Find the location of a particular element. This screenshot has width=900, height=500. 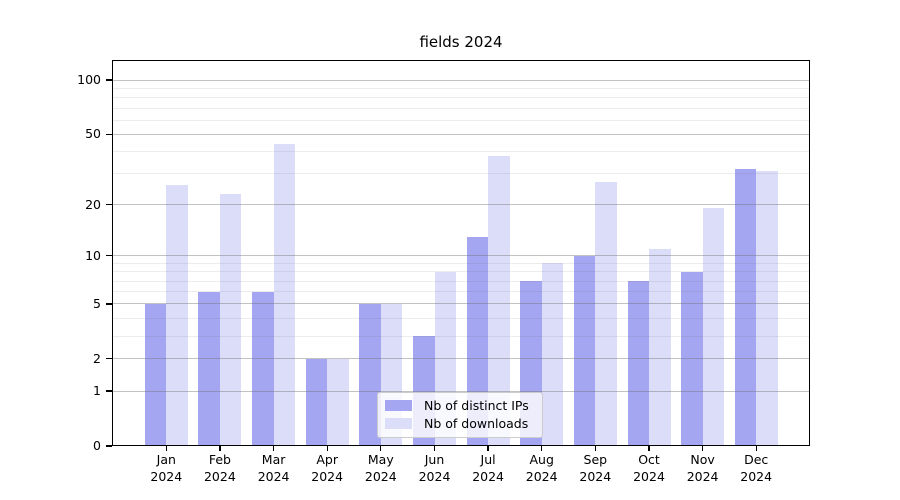

x-tick-label: Sep 2024 is located at coordinates (595, 468).